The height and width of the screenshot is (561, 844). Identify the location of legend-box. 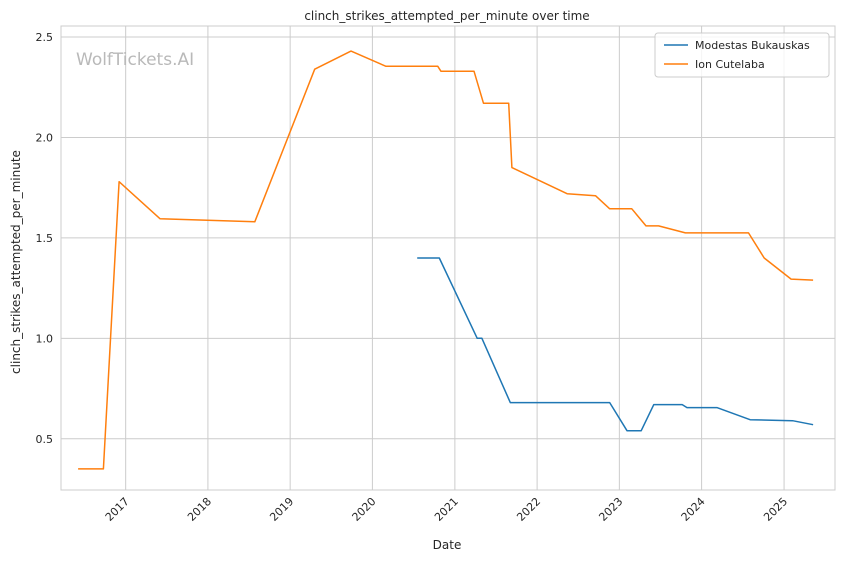
(742, 55).